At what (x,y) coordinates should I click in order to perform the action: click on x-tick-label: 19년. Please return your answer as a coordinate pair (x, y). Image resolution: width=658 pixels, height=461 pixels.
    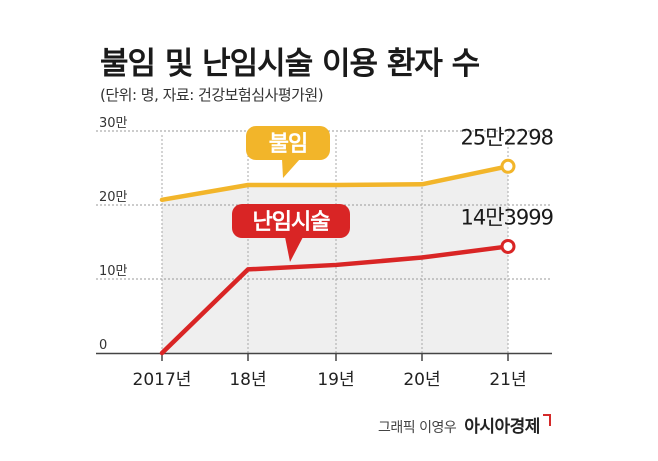
    Looking at the image, I should click on (335, 380).